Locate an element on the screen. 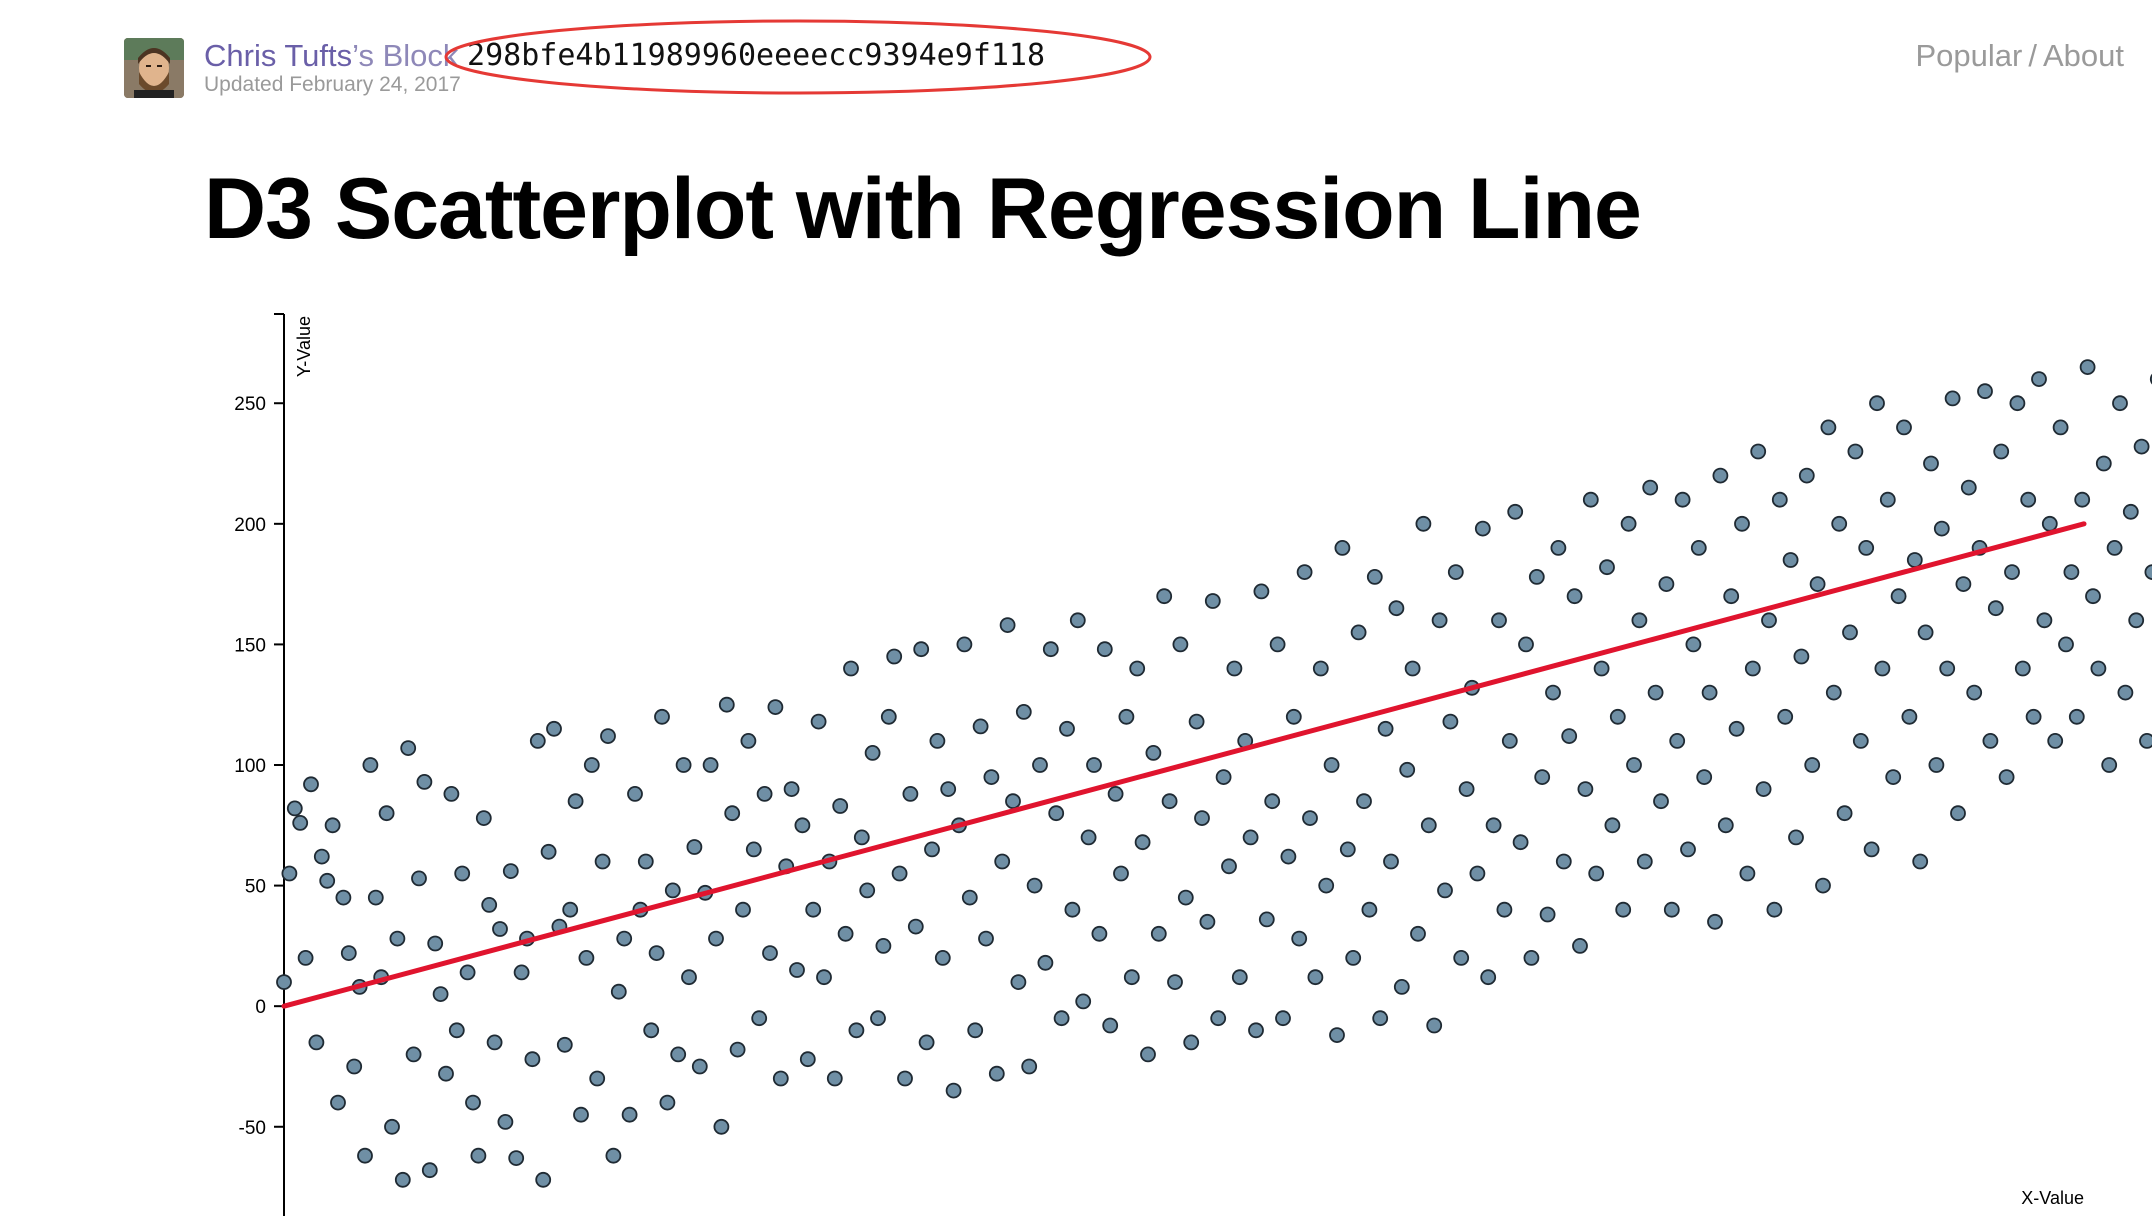 This screenshot has width=2152, height=1216. nav-about-link: About is located at coordinates (2083, 55).